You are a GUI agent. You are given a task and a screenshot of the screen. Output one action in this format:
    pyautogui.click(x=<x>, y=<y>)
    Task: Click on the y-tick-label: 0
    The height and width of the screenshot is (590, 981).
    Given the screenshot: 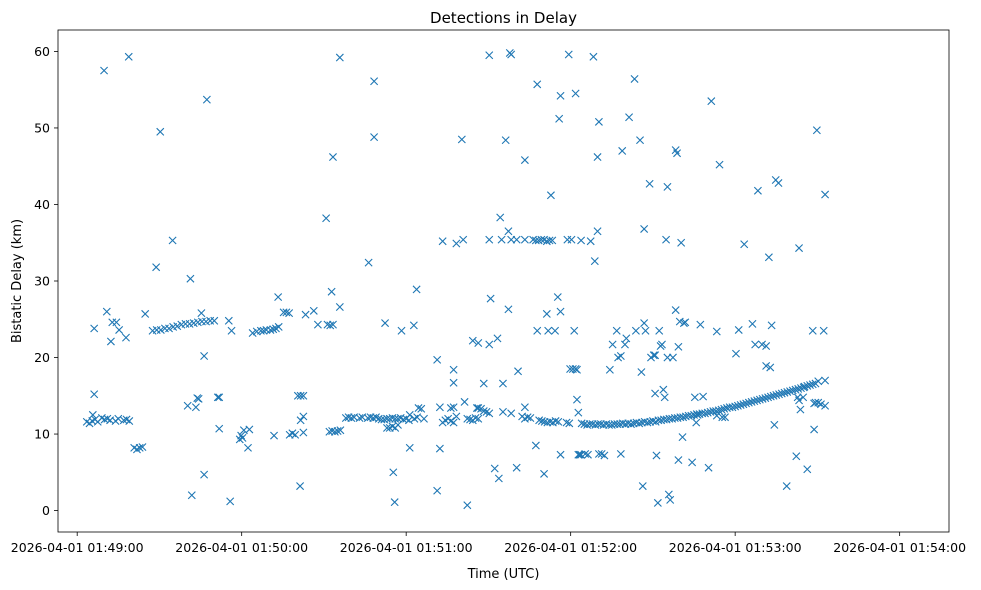 What is the action you would take?
    pyautogui.click(x=46, y=510)
    